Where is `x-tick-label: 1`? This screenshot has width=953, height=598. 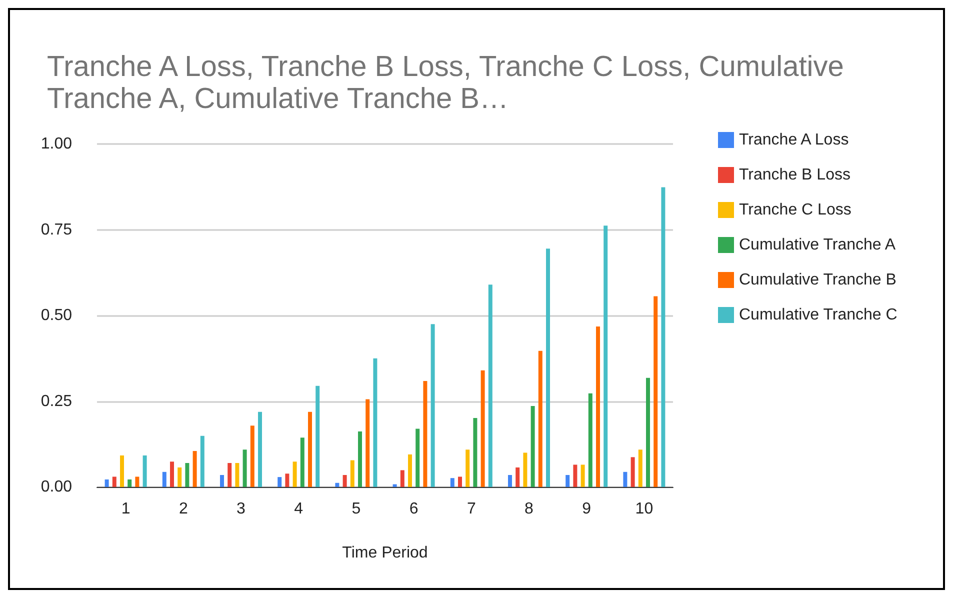 x-tick-label: 1 is located at coordinates (125, 509).